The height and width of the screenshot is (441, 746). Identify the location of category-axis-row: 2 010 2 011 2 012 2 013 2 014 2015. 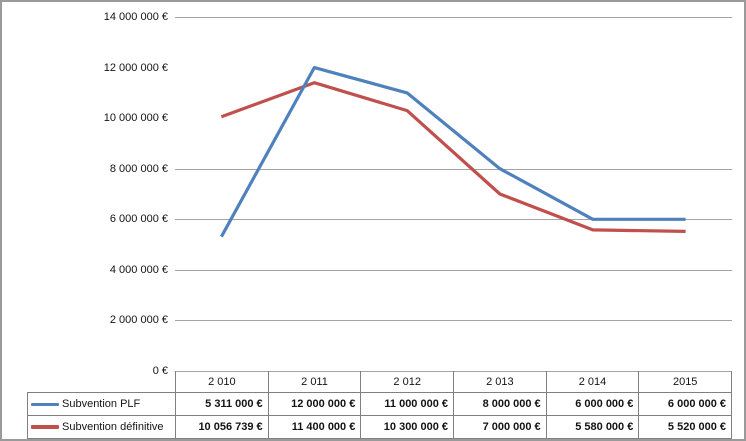
(454, 381).